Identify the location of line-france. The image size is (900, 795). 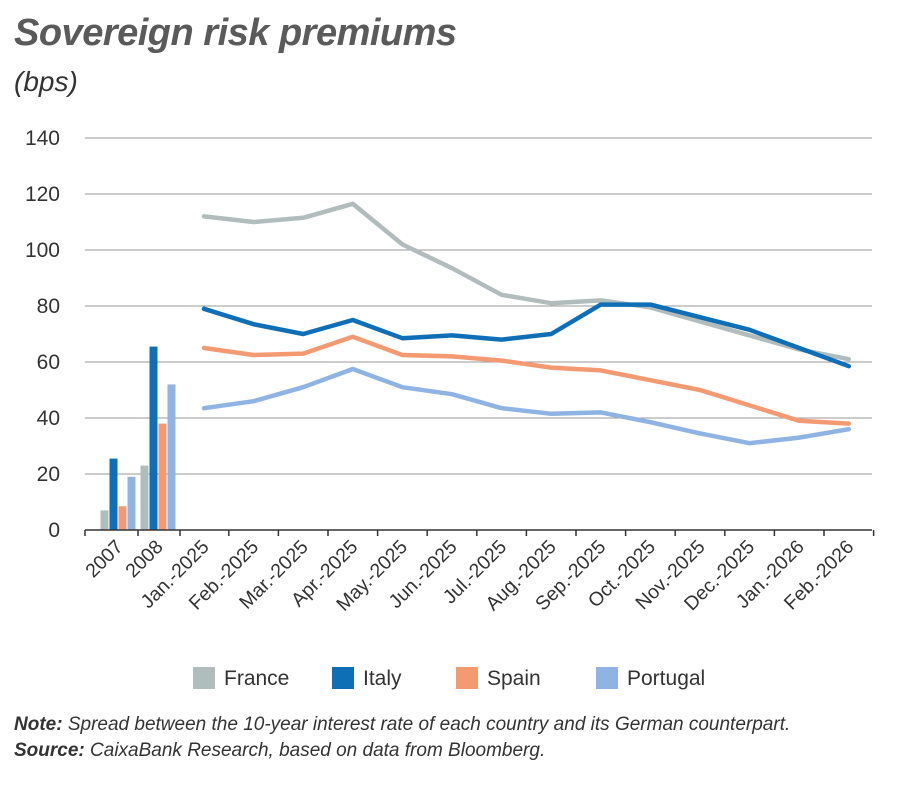
(526, 281).